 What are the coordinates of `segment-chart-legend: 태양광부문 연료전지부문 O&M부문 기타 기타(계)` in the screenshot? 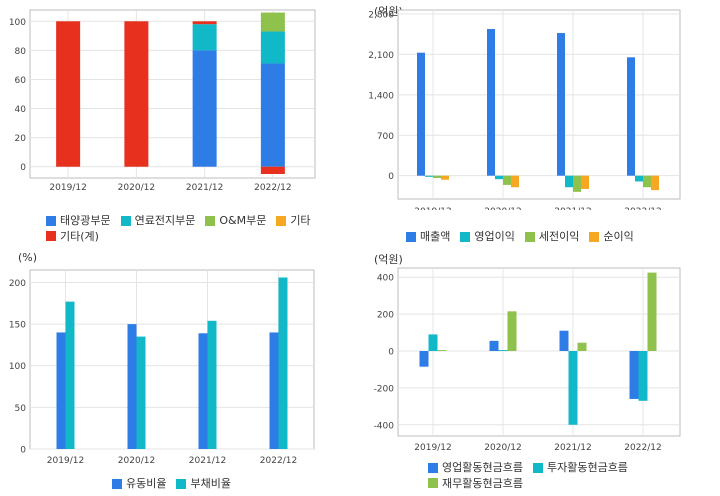 It's located at (196, 228).